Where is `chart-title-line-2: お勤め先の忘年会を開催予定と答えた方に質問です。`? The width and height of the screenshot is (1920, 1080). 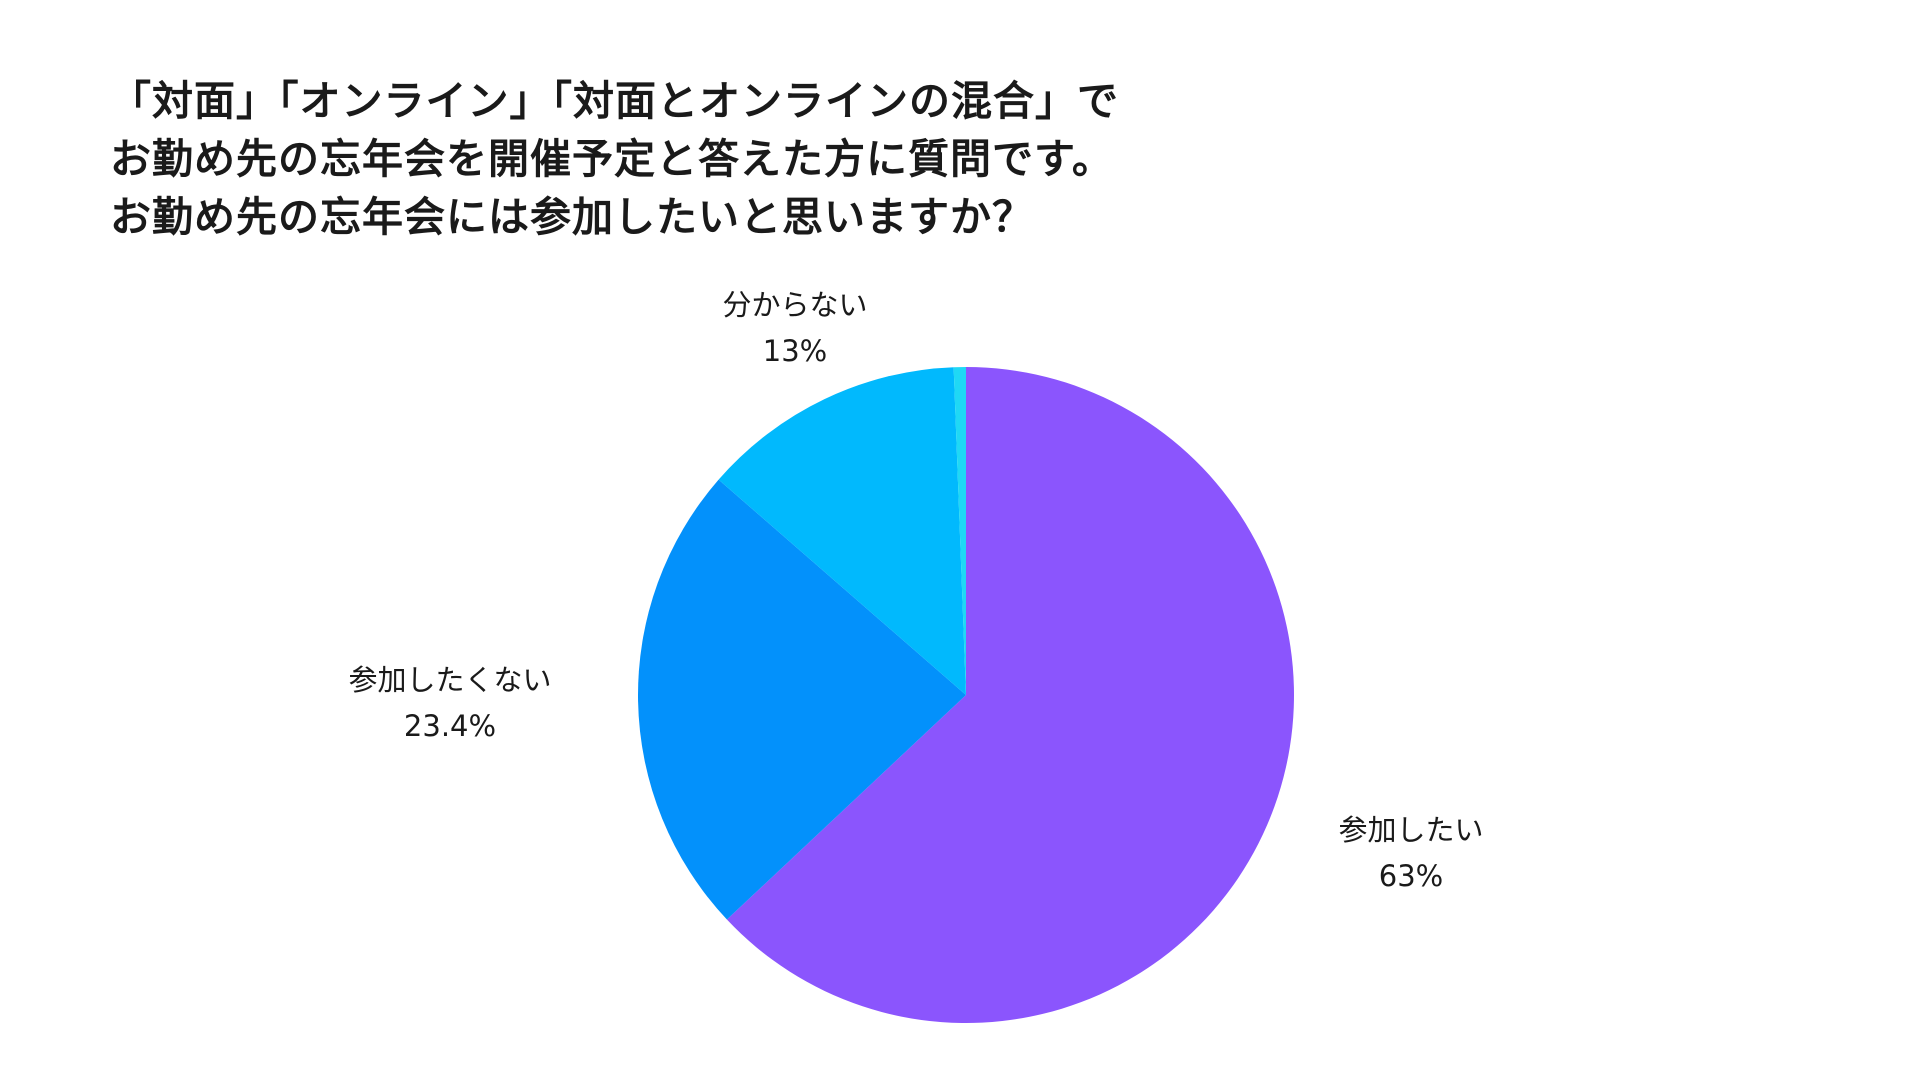
chart-title-line-2: お勤め先の忘年会を開催予定と答えた方に質問です。 is located at coordinates (612, 159).